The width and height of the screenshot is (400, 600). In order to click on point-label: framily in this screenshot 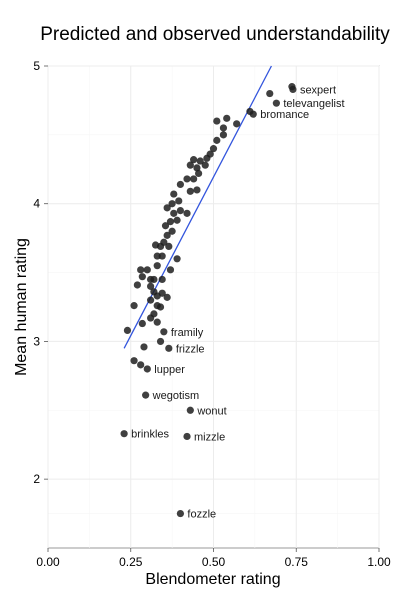, I will do `click(187, 333)`.